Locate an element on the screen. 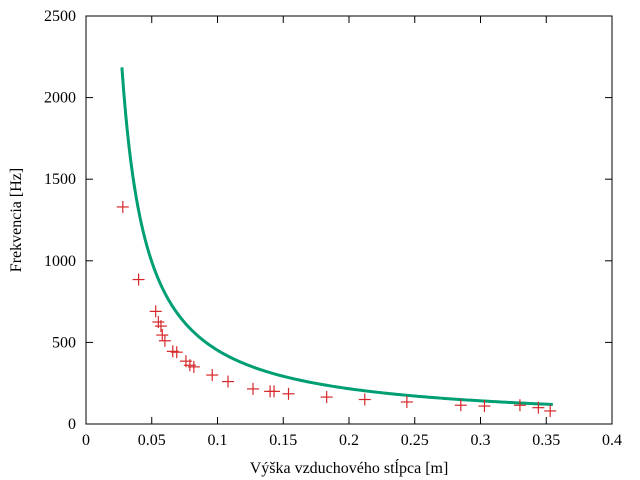 Image resolution: width=640 pixels, height=480 pixels. x-tick-label: 0.4 is located at coordinates (612, 440).